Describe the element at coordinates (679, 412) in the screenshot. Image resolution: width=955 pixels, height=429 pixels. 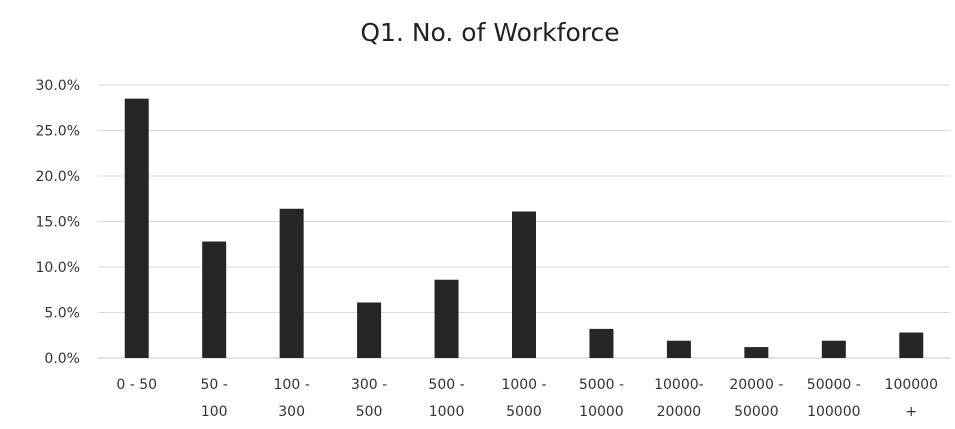
I see `x-tick-label: 20000` at that location.